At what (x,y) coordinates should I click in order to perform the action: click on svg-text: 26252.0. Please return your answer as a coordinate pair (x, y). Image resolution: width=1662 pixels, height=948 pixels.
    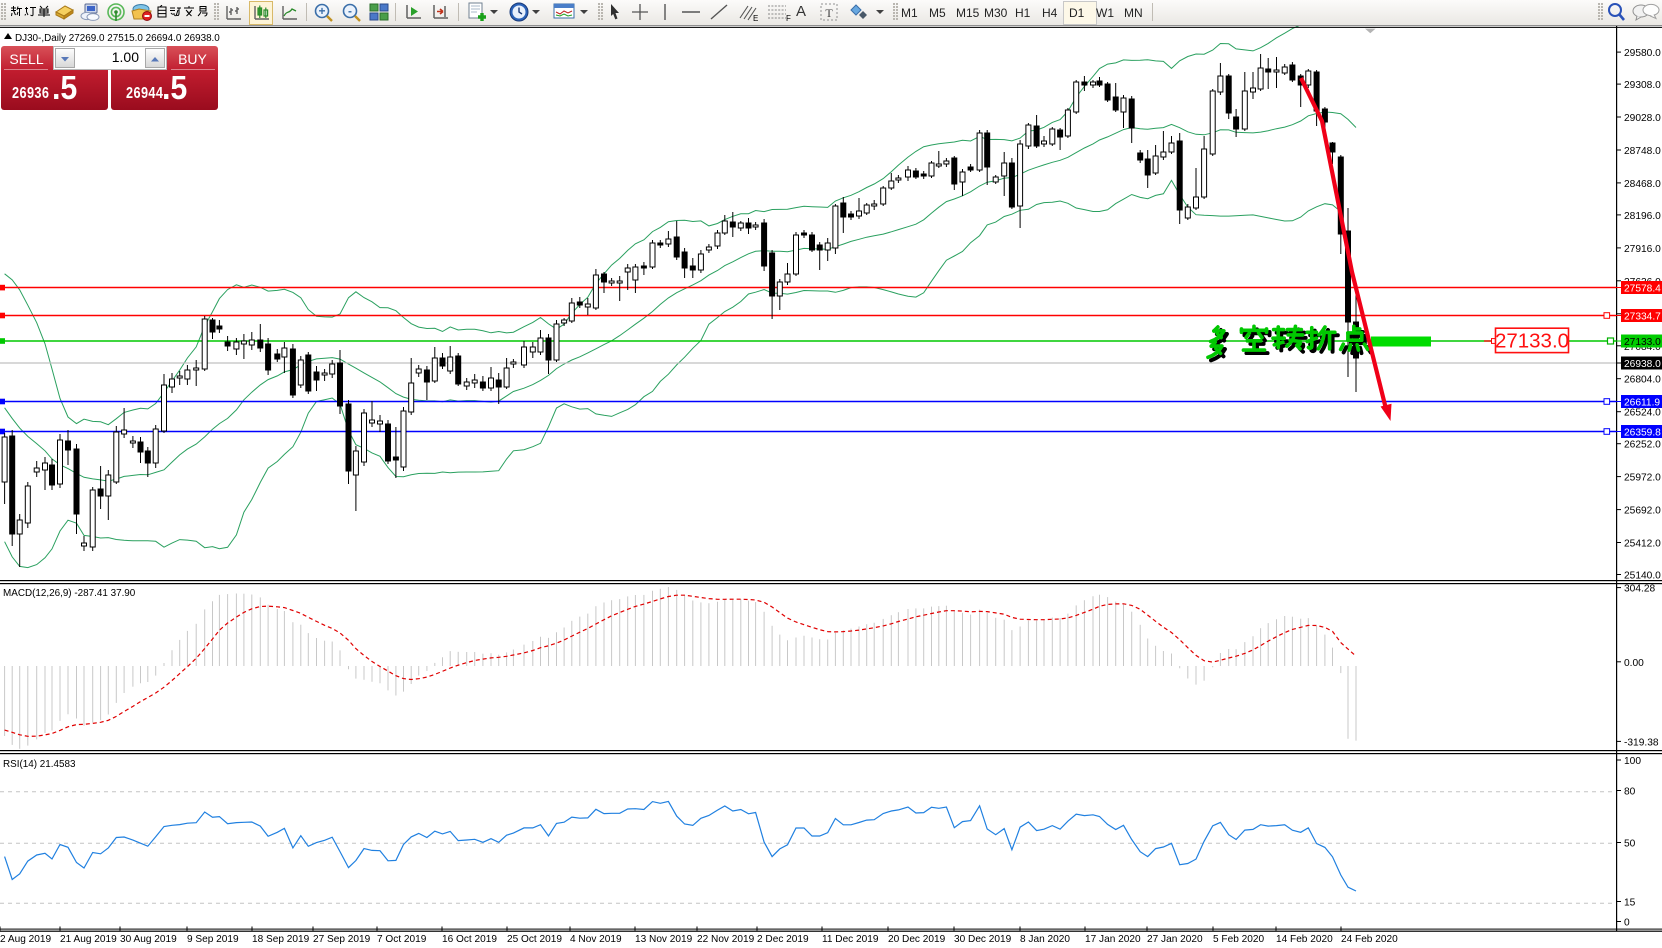
    Looking at the image, I should click on (1642, 445).